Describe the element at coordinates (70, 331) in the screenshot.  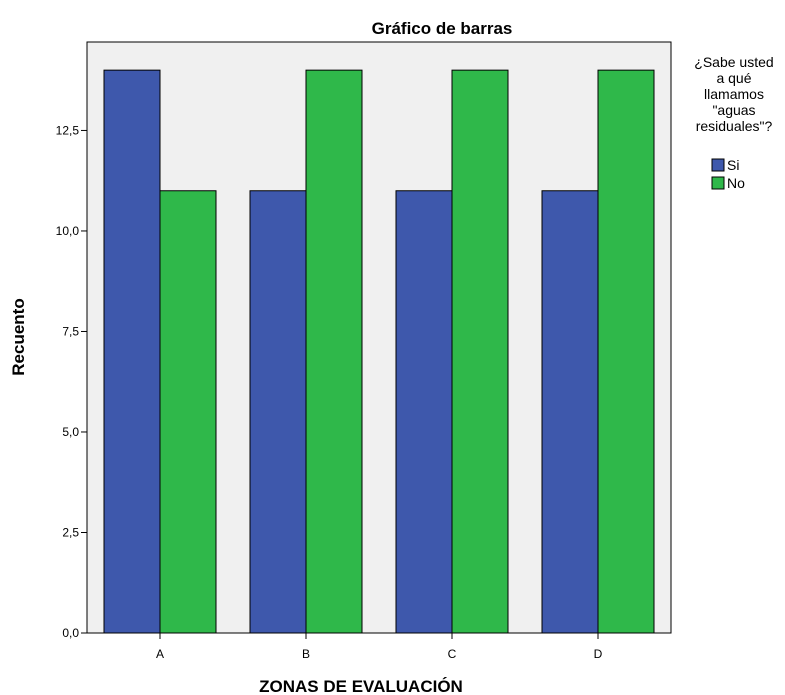
I see `y-tick-label: 7,5` at that location.